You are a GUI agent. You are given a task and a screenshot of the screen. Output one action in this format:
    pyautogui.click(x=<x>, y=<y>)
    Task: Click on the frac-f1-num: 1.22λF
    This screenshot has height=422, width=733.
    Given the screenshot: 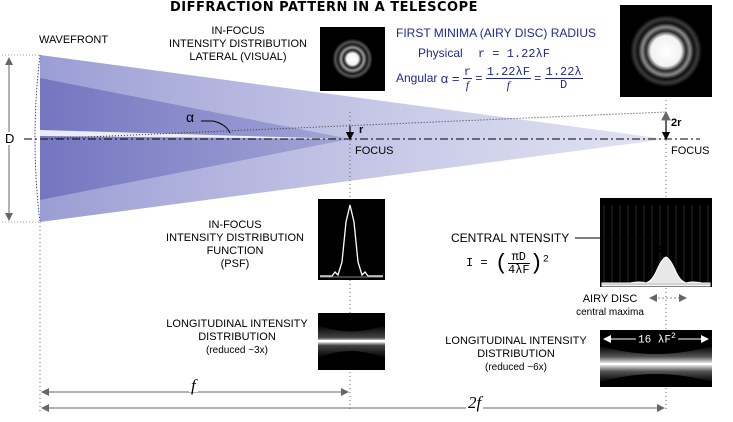 What is the action you would take?
    pyautogui.click(x=508, y=72)
    